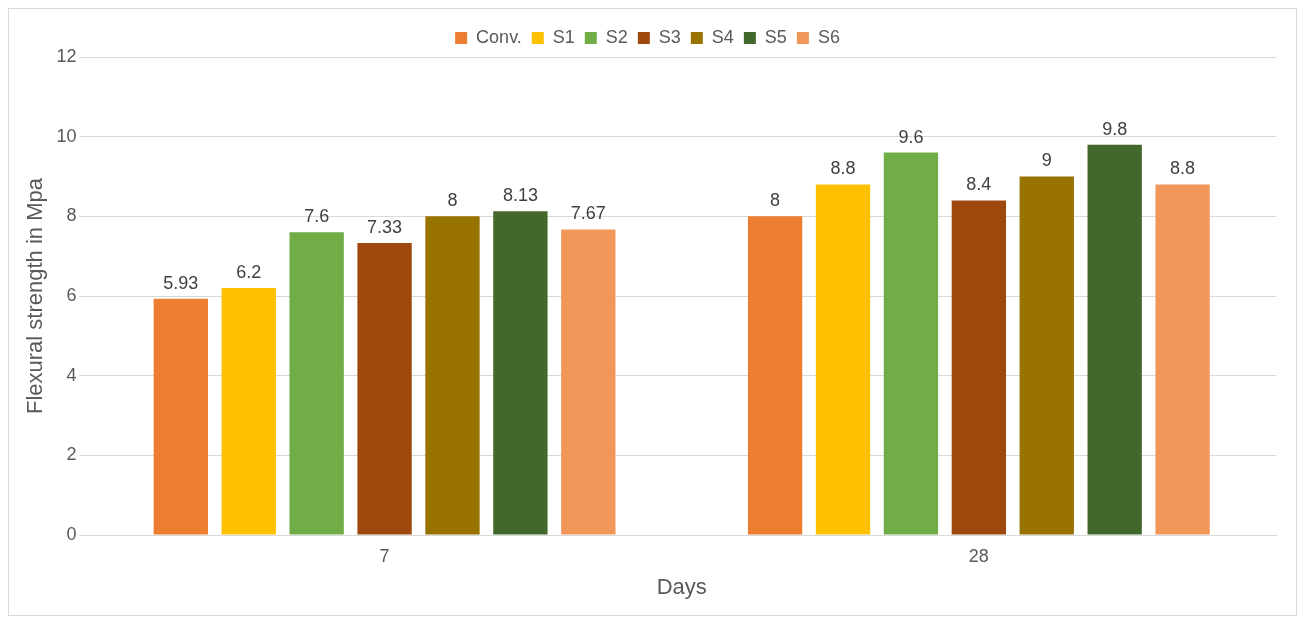 Image resolution: width=1305 pixels, height=624 pixels. What do you see at coordinates (66, 55) in the screenshot?
I see `y-tick-label: 12` at bounding box center [66, 55].